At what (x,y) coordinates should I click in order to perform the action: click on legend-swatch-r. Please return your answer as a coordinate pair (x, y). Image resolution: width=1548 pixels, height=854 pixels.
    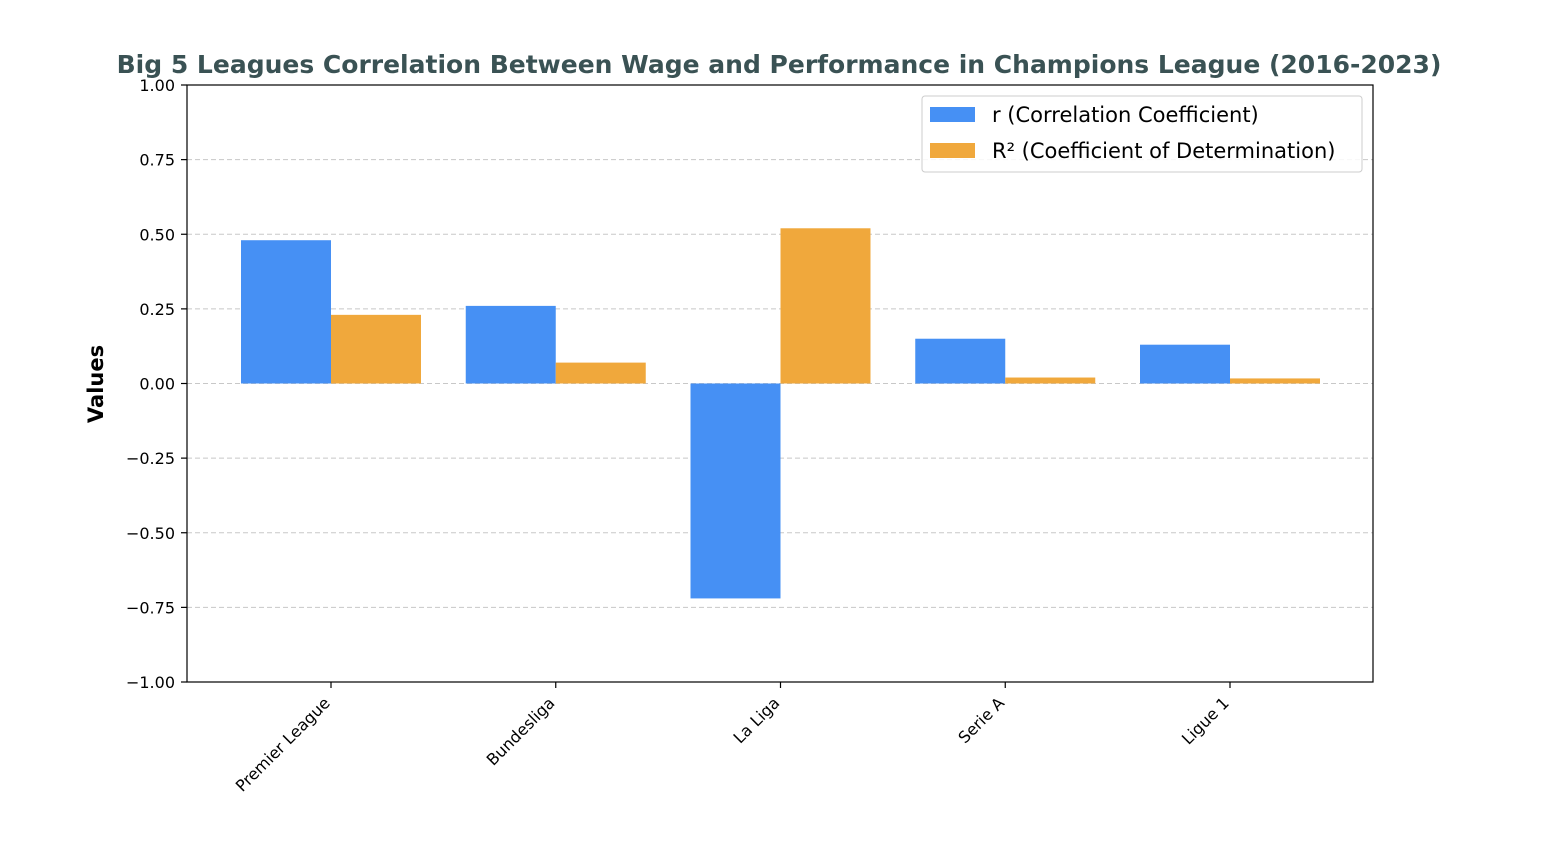
    Looking at the image, I should click on (952, 114).